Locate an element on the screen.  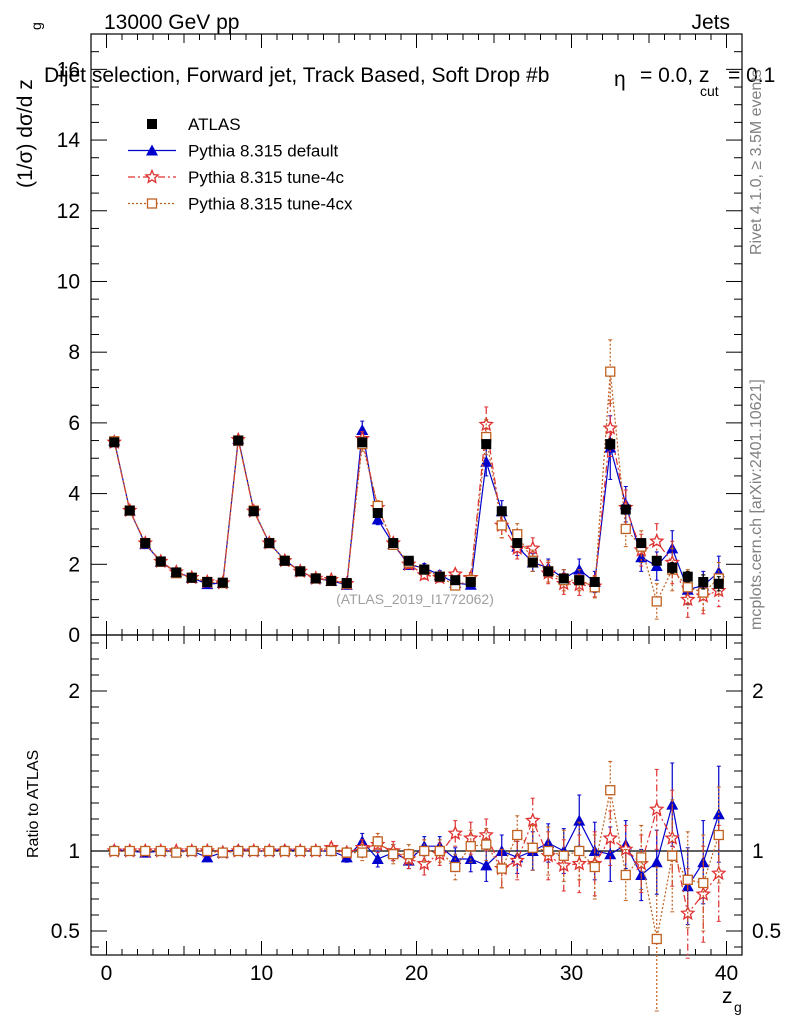
main-ylabel: (1/σ) dσ/d z g is located at coordinates (29, 105).